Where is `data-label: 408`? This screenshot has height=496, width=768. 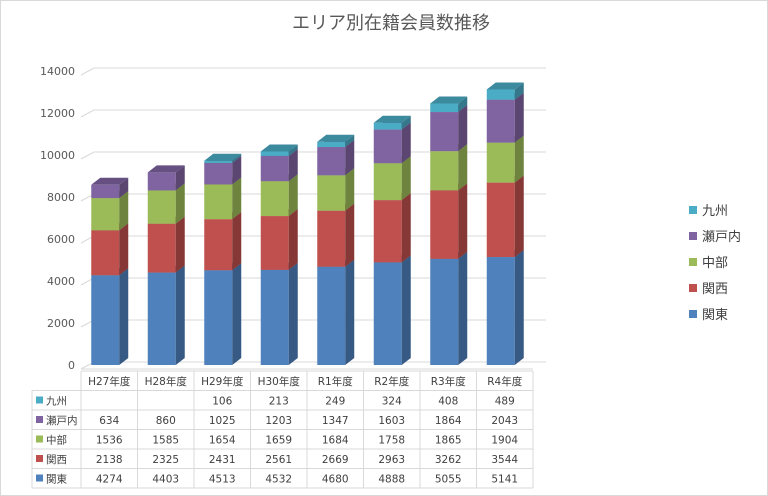
data-label: 408 is located at coordinates (448, 402).